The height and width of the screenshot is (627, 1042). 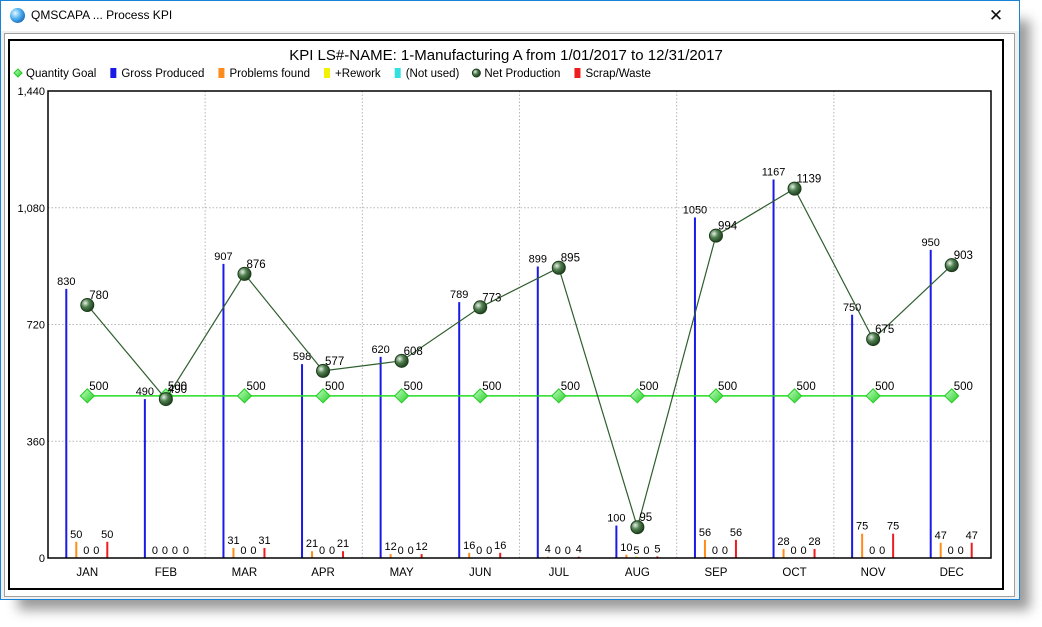 What do you see at coordinates (107, 543) in the screenshot?
I see `bar: 50` at bounding box center [107, 543].